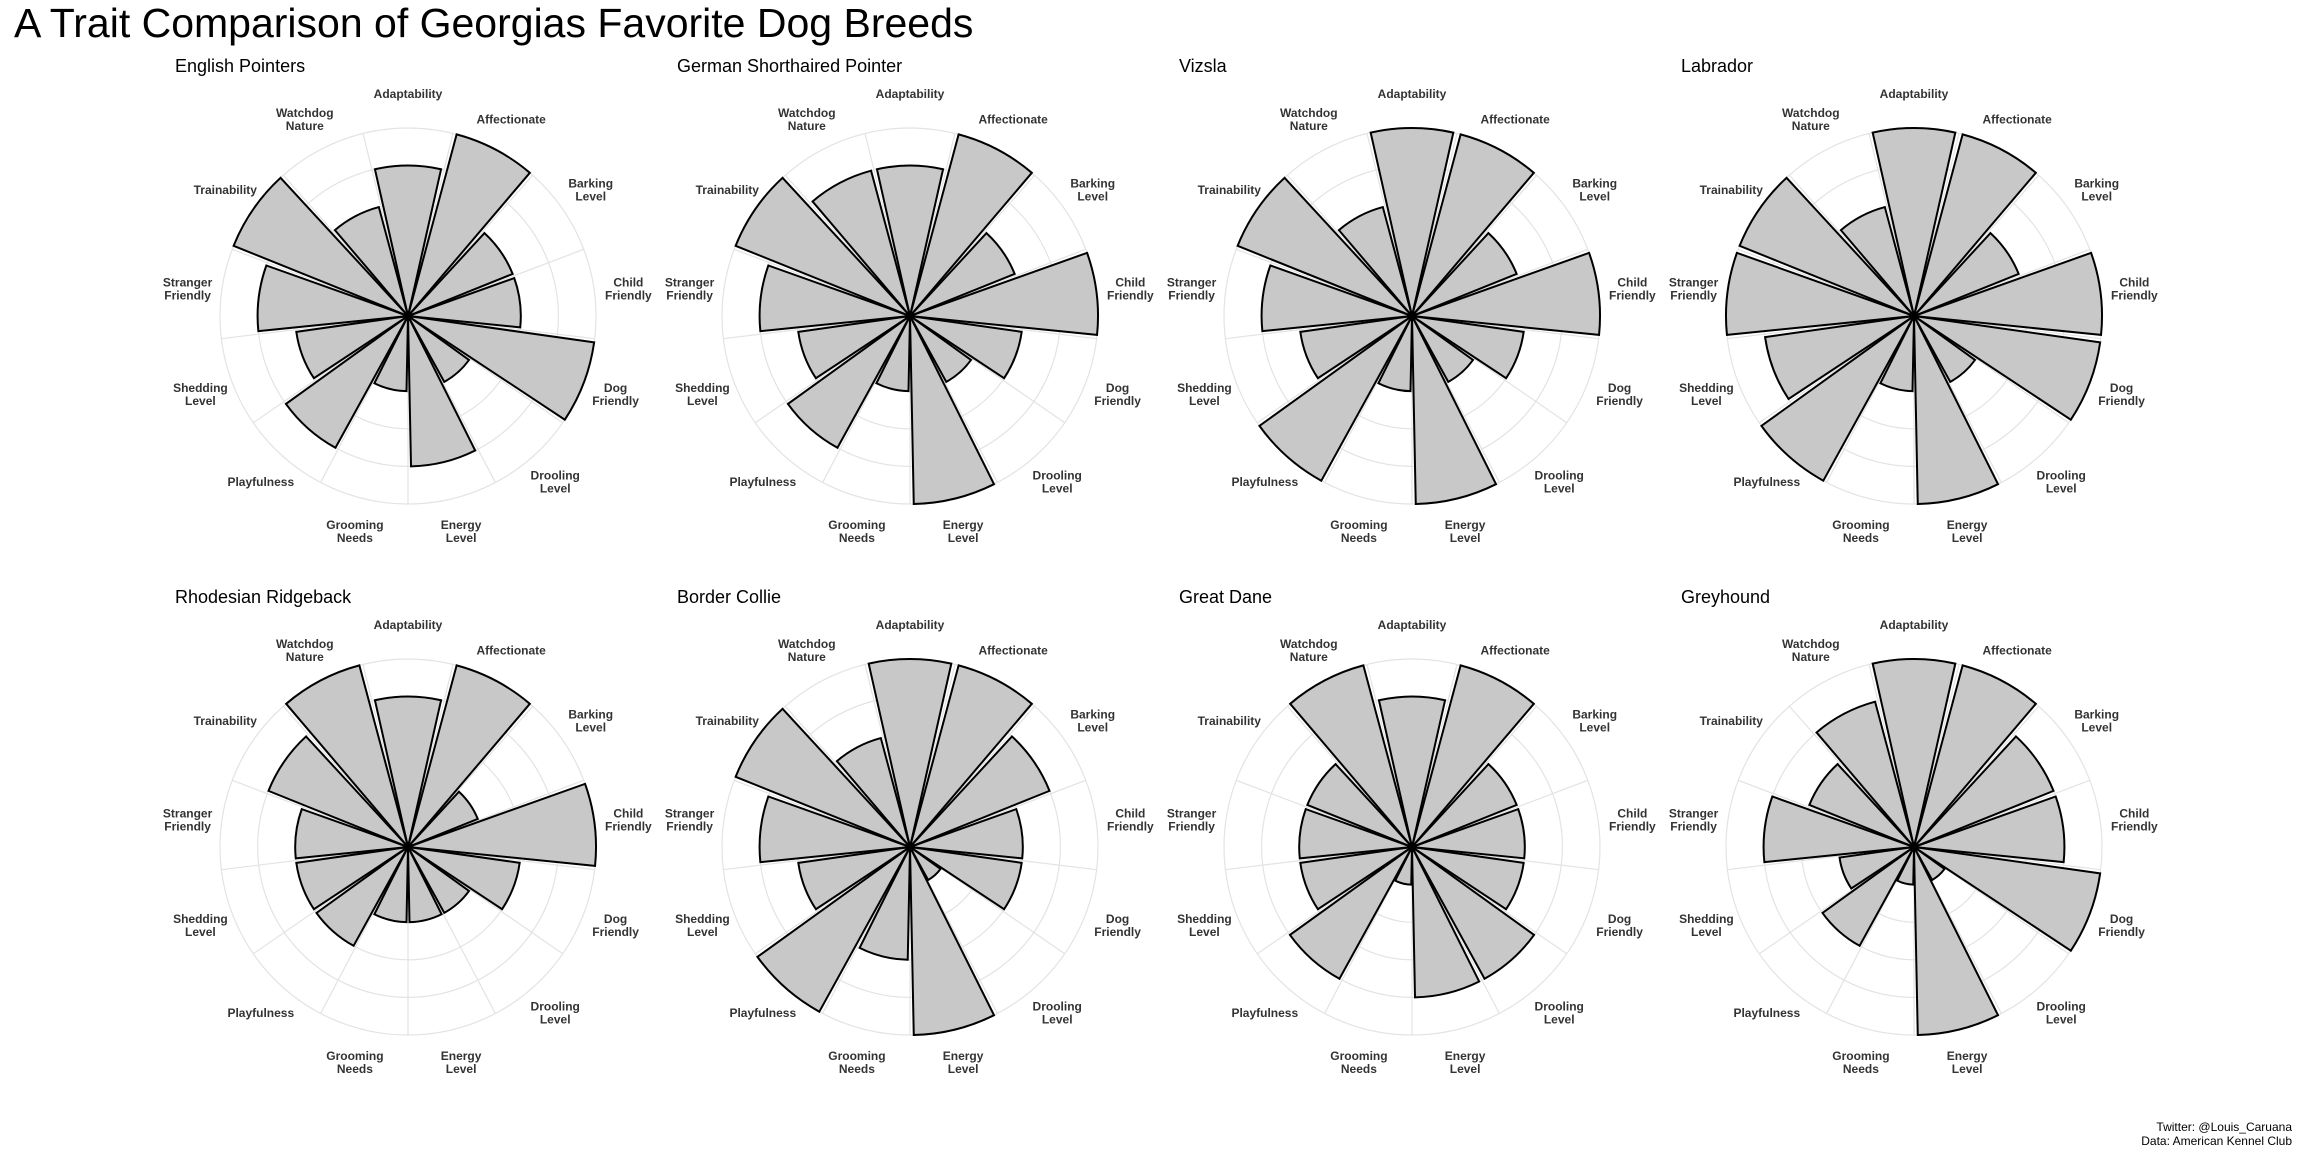 This screenshot has height=1152, width=2304. What do you see at coordinates (1694, 283) in the screenshot?
I see `trait-label-line: Stranger` at bounding box center [1694, 283].